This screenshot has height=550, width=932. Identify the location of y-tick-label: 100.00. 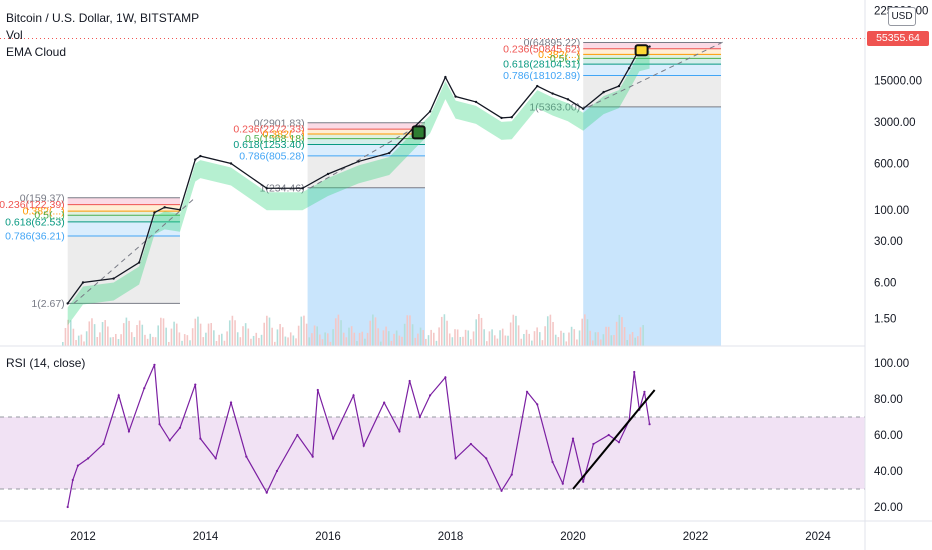
(891, 211).